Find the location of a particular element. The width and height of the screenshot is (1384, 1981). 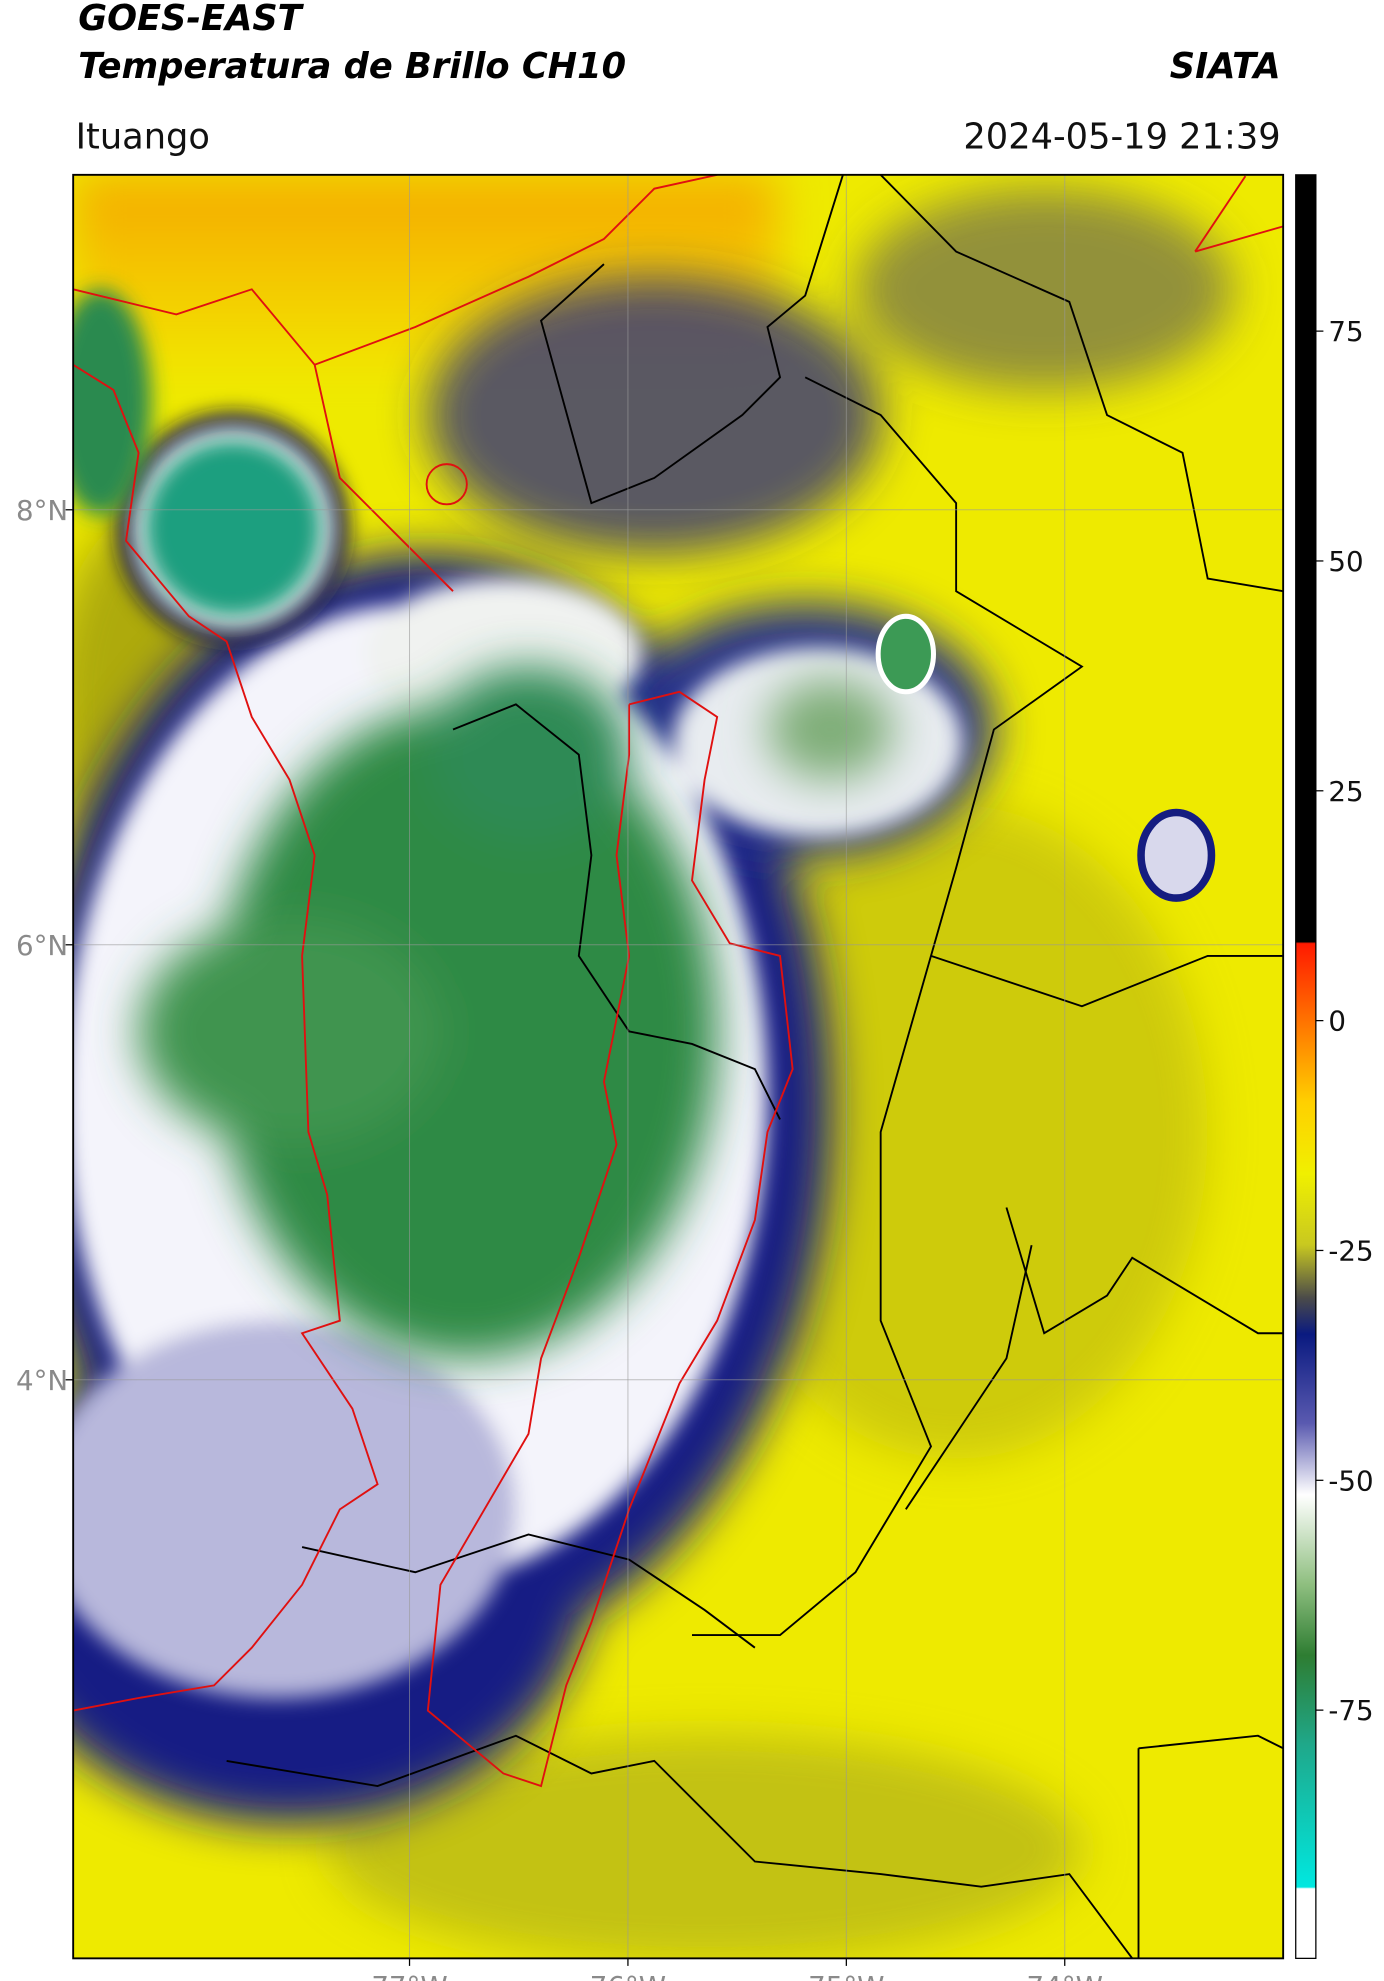

colorbar-tick-label: -25 is located at coordinates (1350, 1251).